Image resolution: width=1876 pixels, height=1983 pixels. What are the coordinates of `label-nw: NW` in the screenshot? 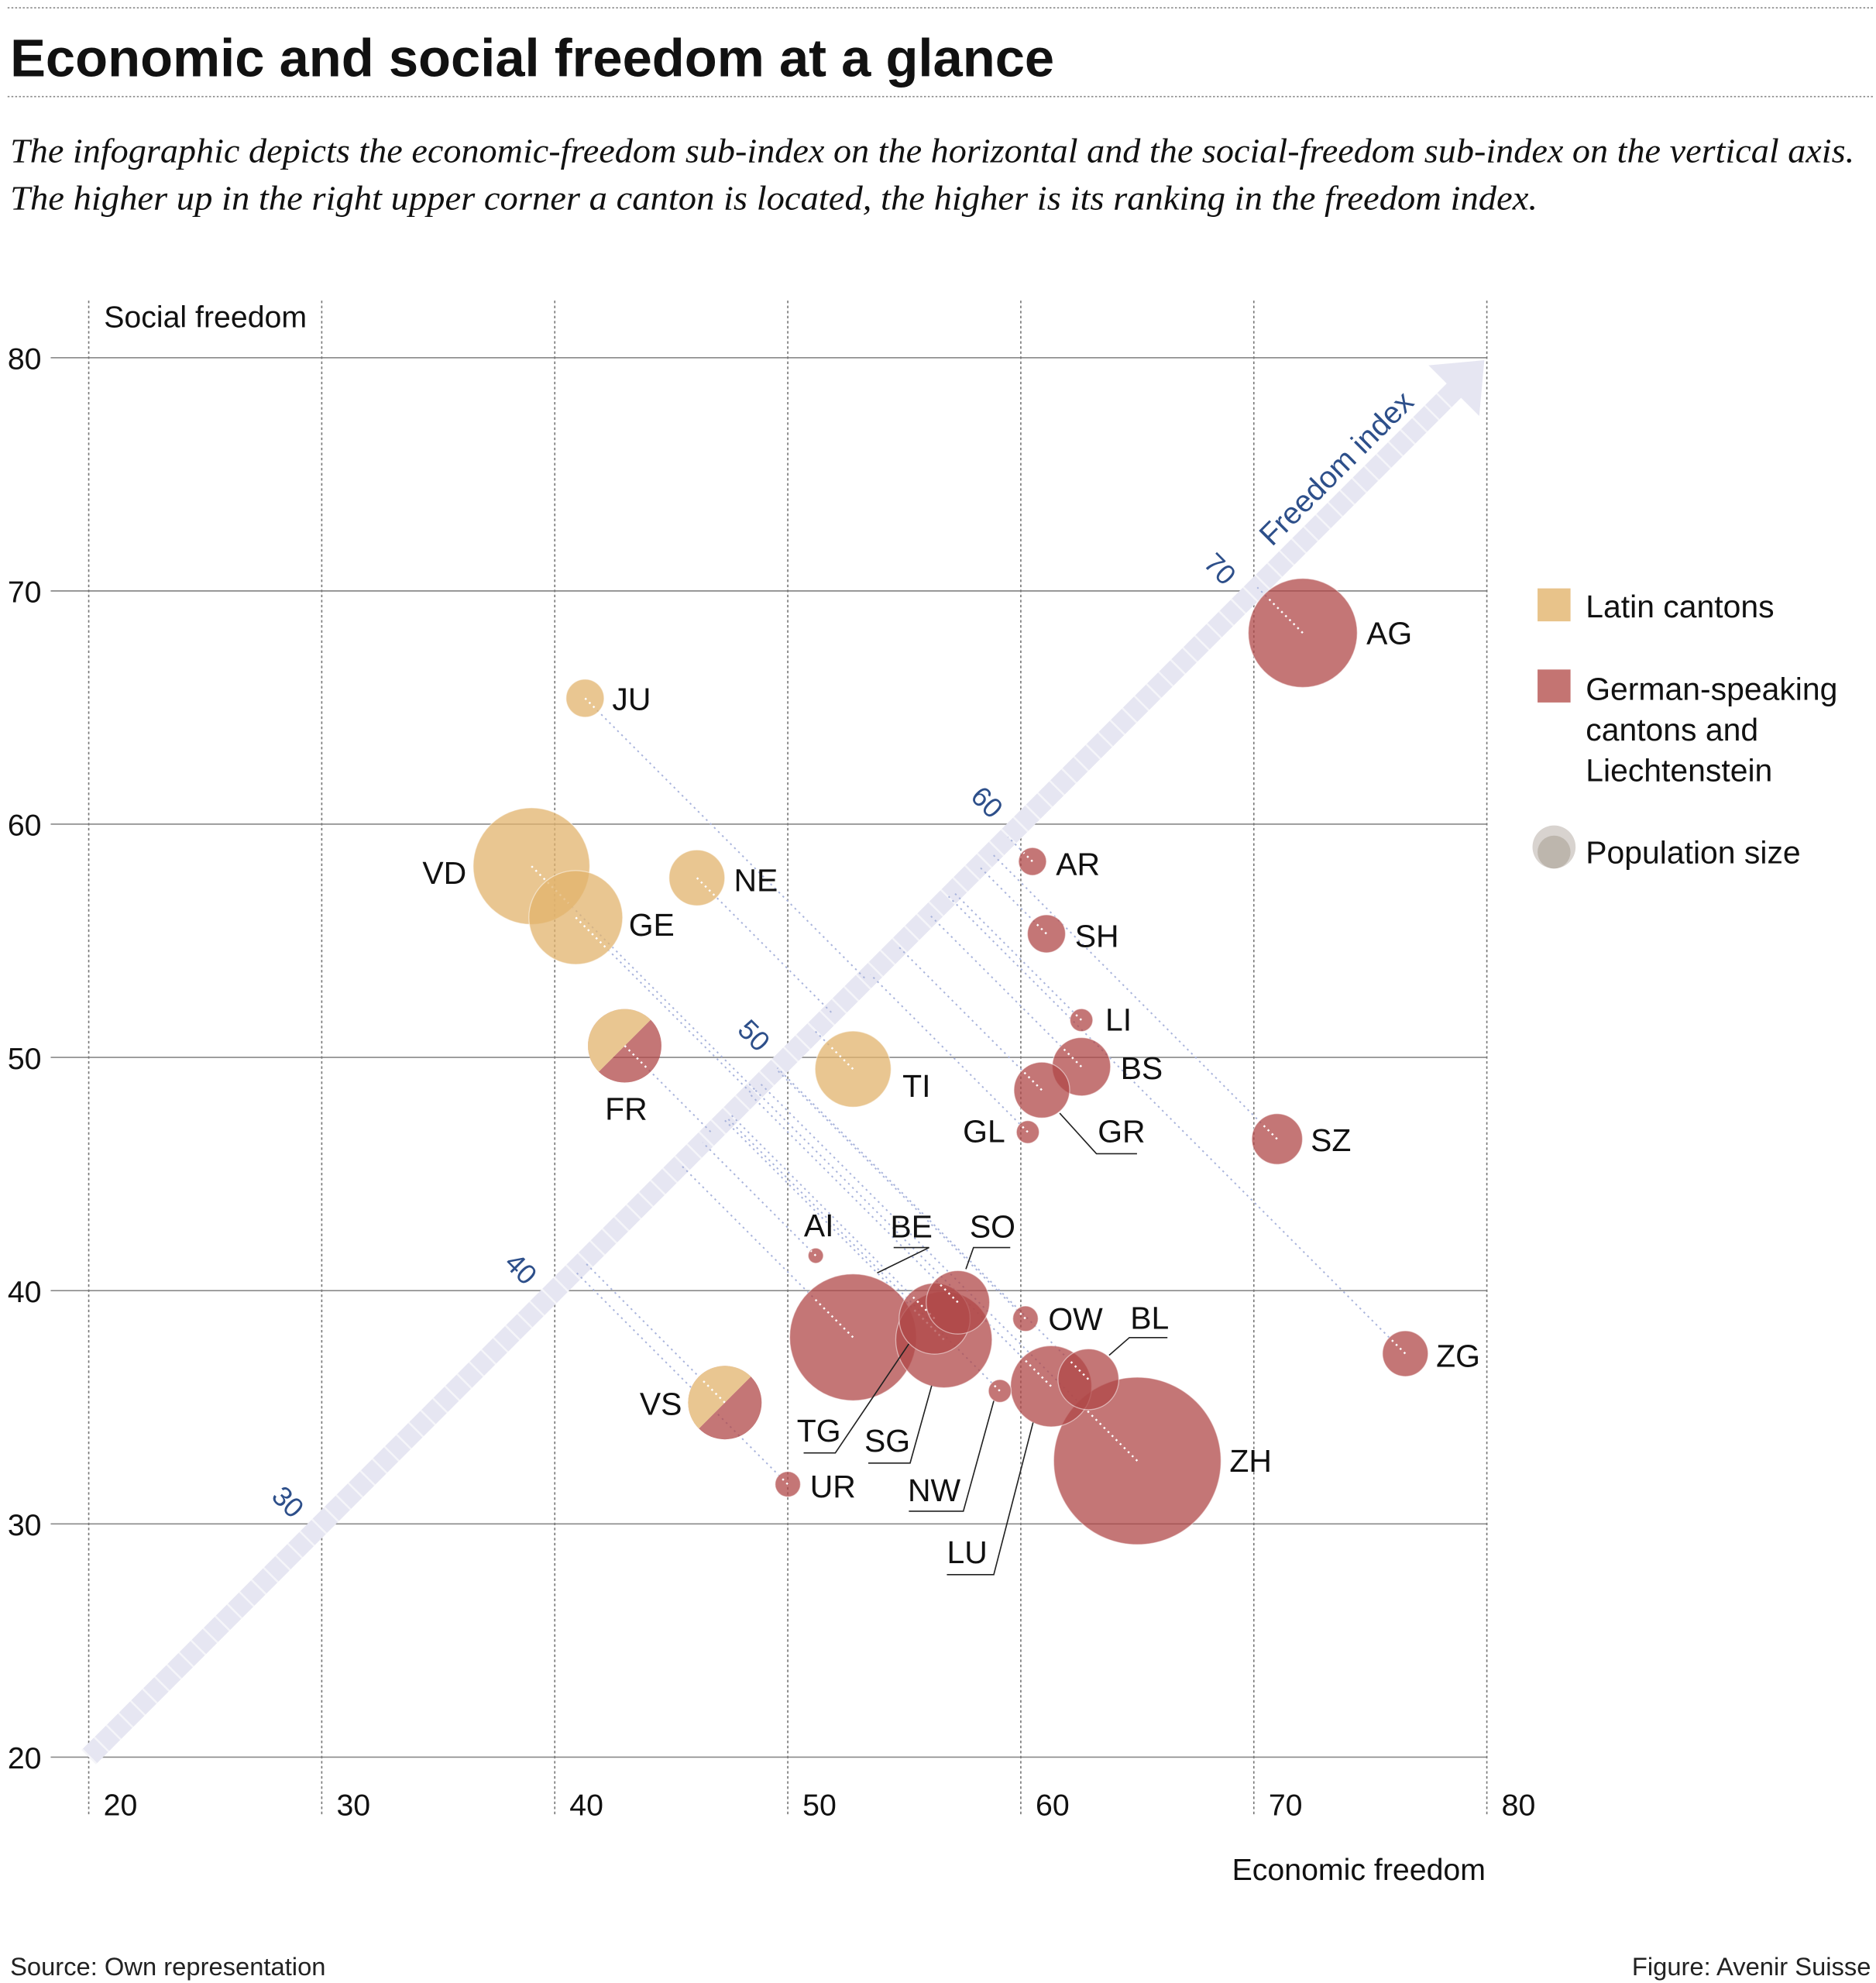 It's located at (934, 1490).